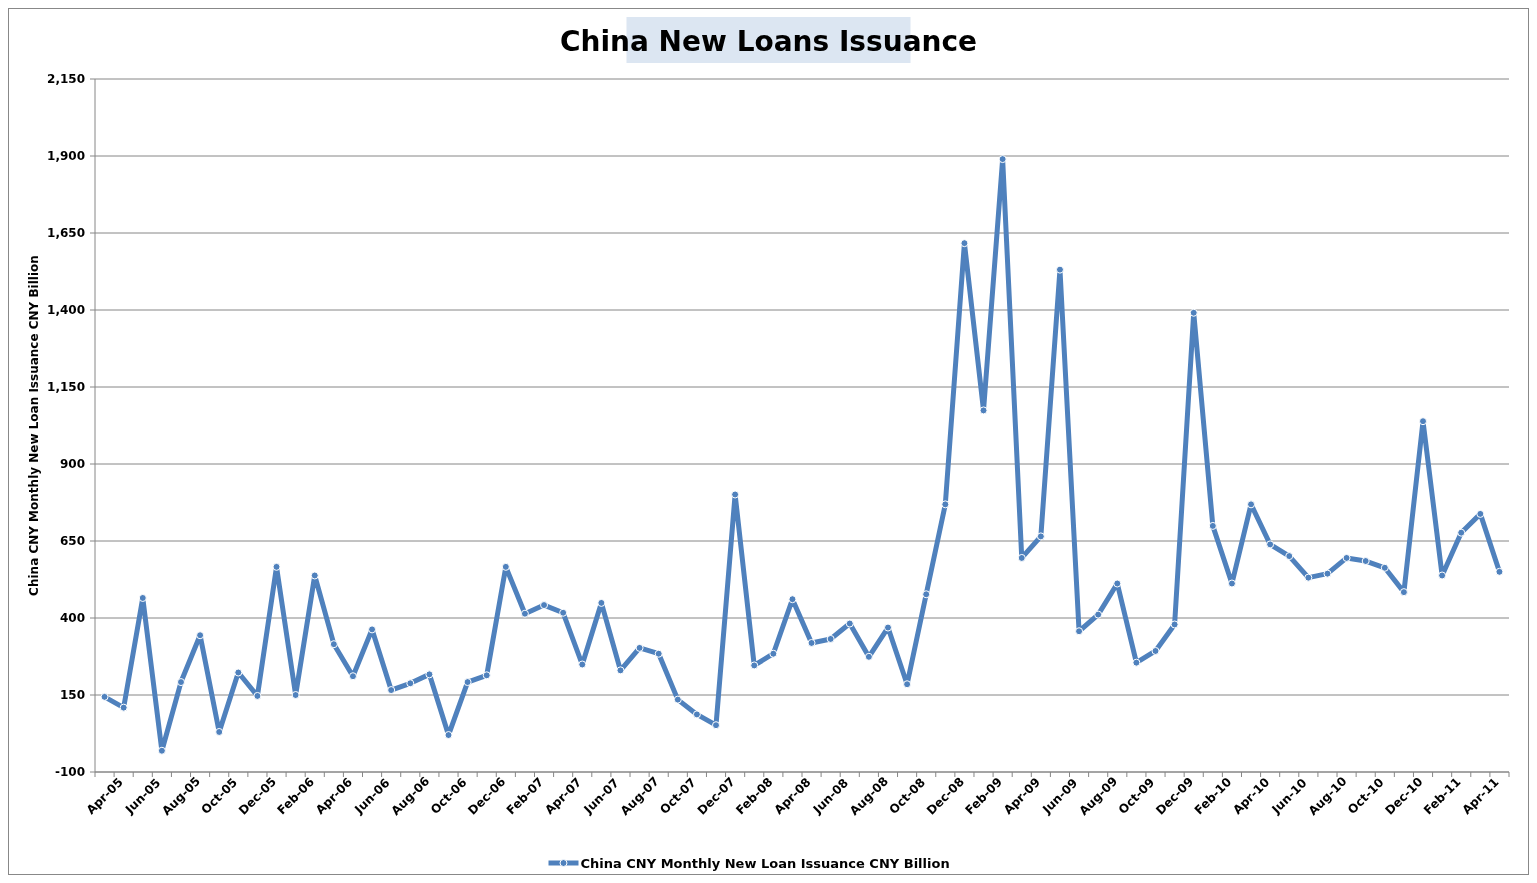 This screenshot has width=1537, height=883. What do you see at coordinates (768, 41) in the screenshot?
I see `chart-title: China New Loans Issuance` at bounding box center [768, 41].